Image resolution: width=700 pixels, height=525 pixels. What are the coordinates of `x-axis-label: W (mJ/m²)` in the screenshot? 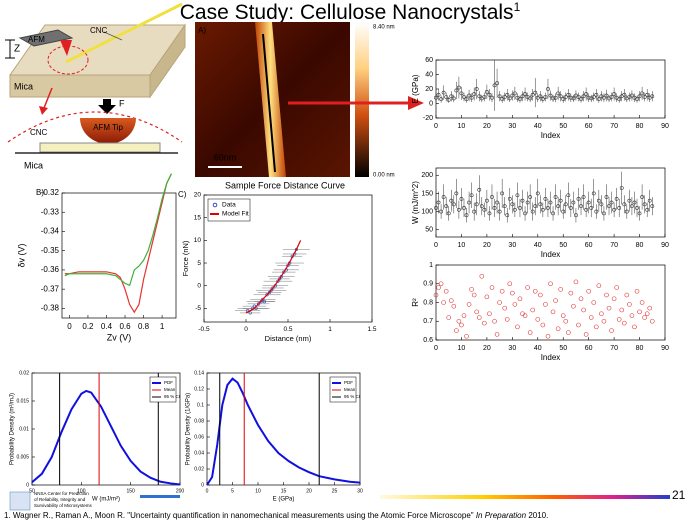 It's located at (106, 500).